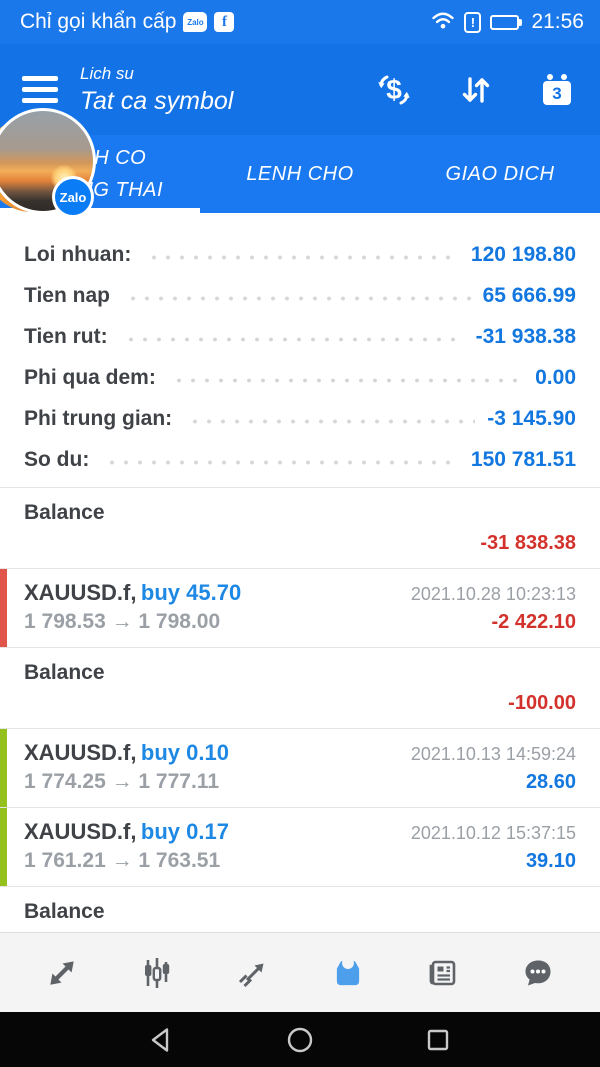  I want to click on status-left: Chỉ gọi khẩn cấp Zalo f, so click(127, 22).